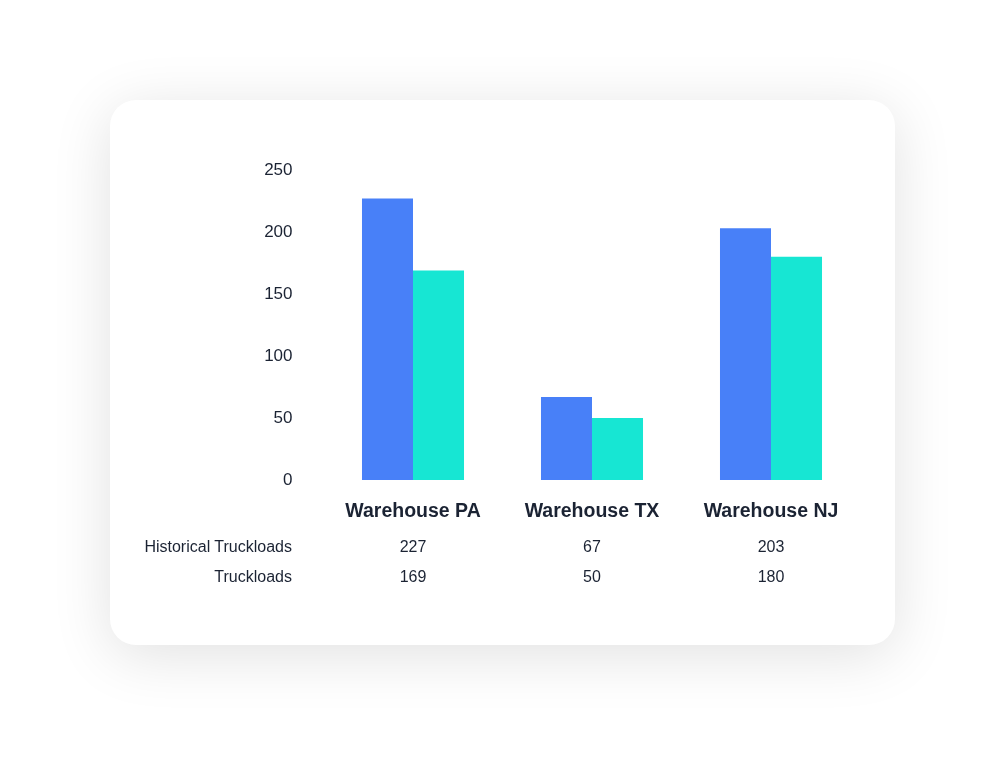 The width and height of the screenshot is (1005, 765). Describe the element at coordinates (253, 576) in the screenshot. I see `text: Truckloads` at that location.